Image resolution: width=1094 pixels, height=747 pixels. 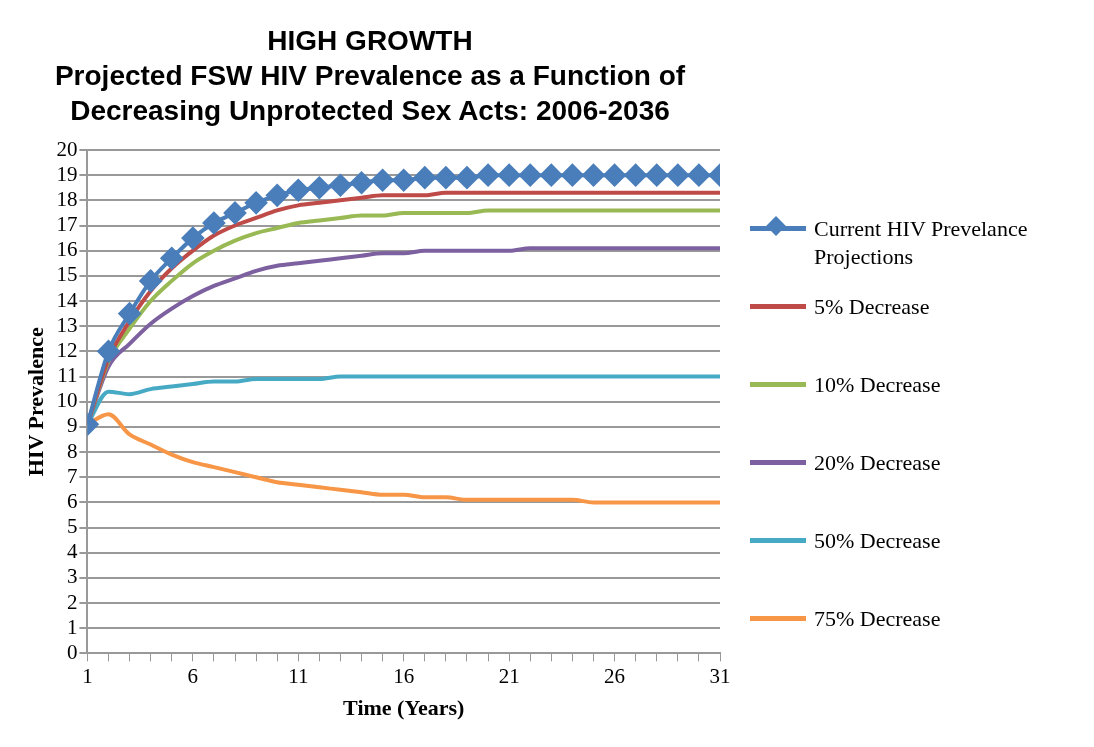 What do you see at coordinates (72, 475) in the screenshot?
I see `y-tick-label: 7` at bounding box center [72, 475].